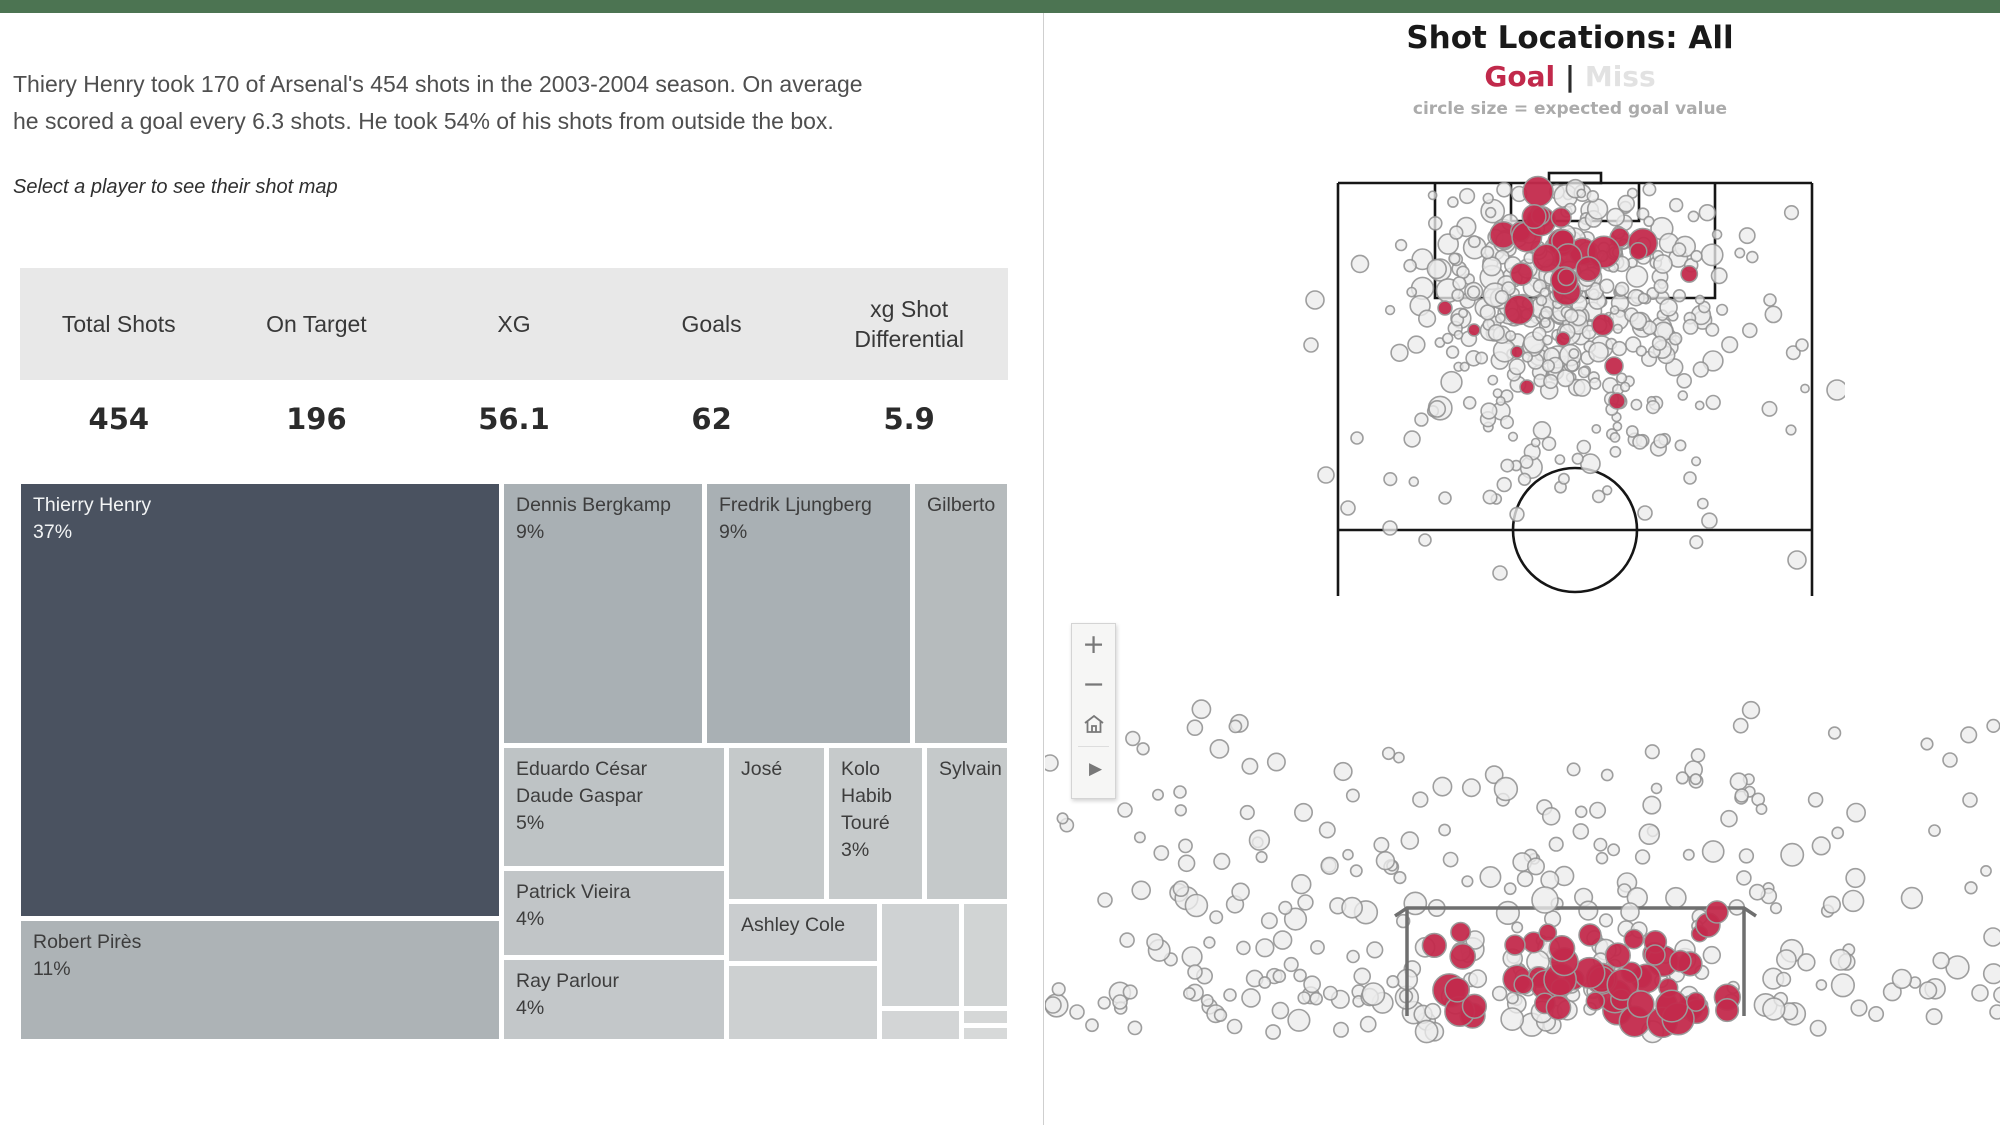 This screenshot has width=2000, height=1125. What do you see at coordinates (603, 613) in the screenshot?
I see `treemap-cell-bergkamp: Dennis Bergkamp 9%` at bounding box center [603, 613].